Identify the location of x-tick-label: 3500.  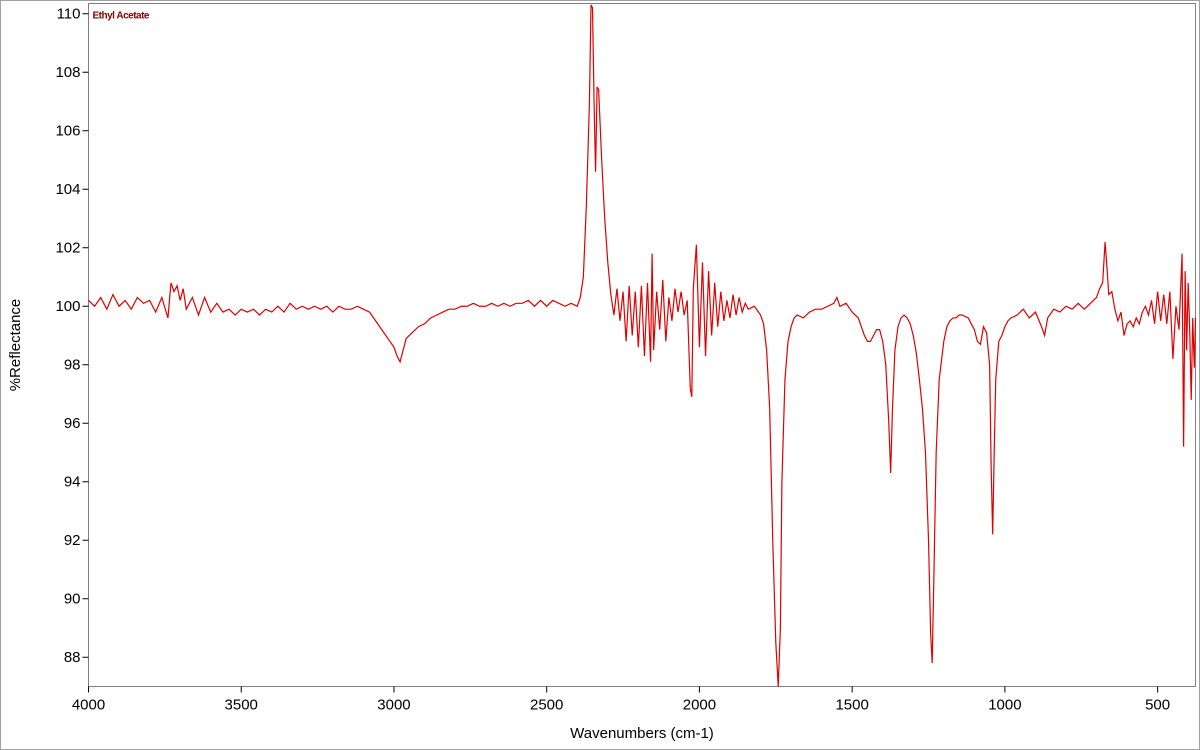
(241, 705).